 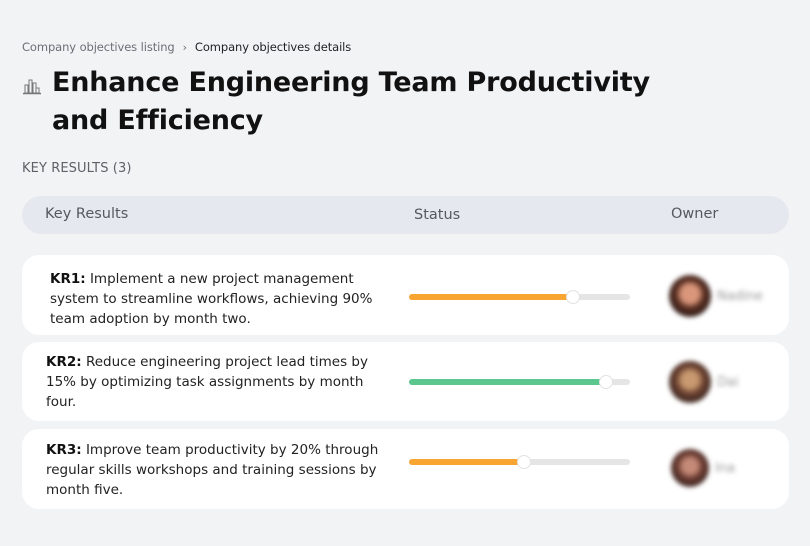 I want to click on key-result-code: KR3:, so click(x=64, y=450).